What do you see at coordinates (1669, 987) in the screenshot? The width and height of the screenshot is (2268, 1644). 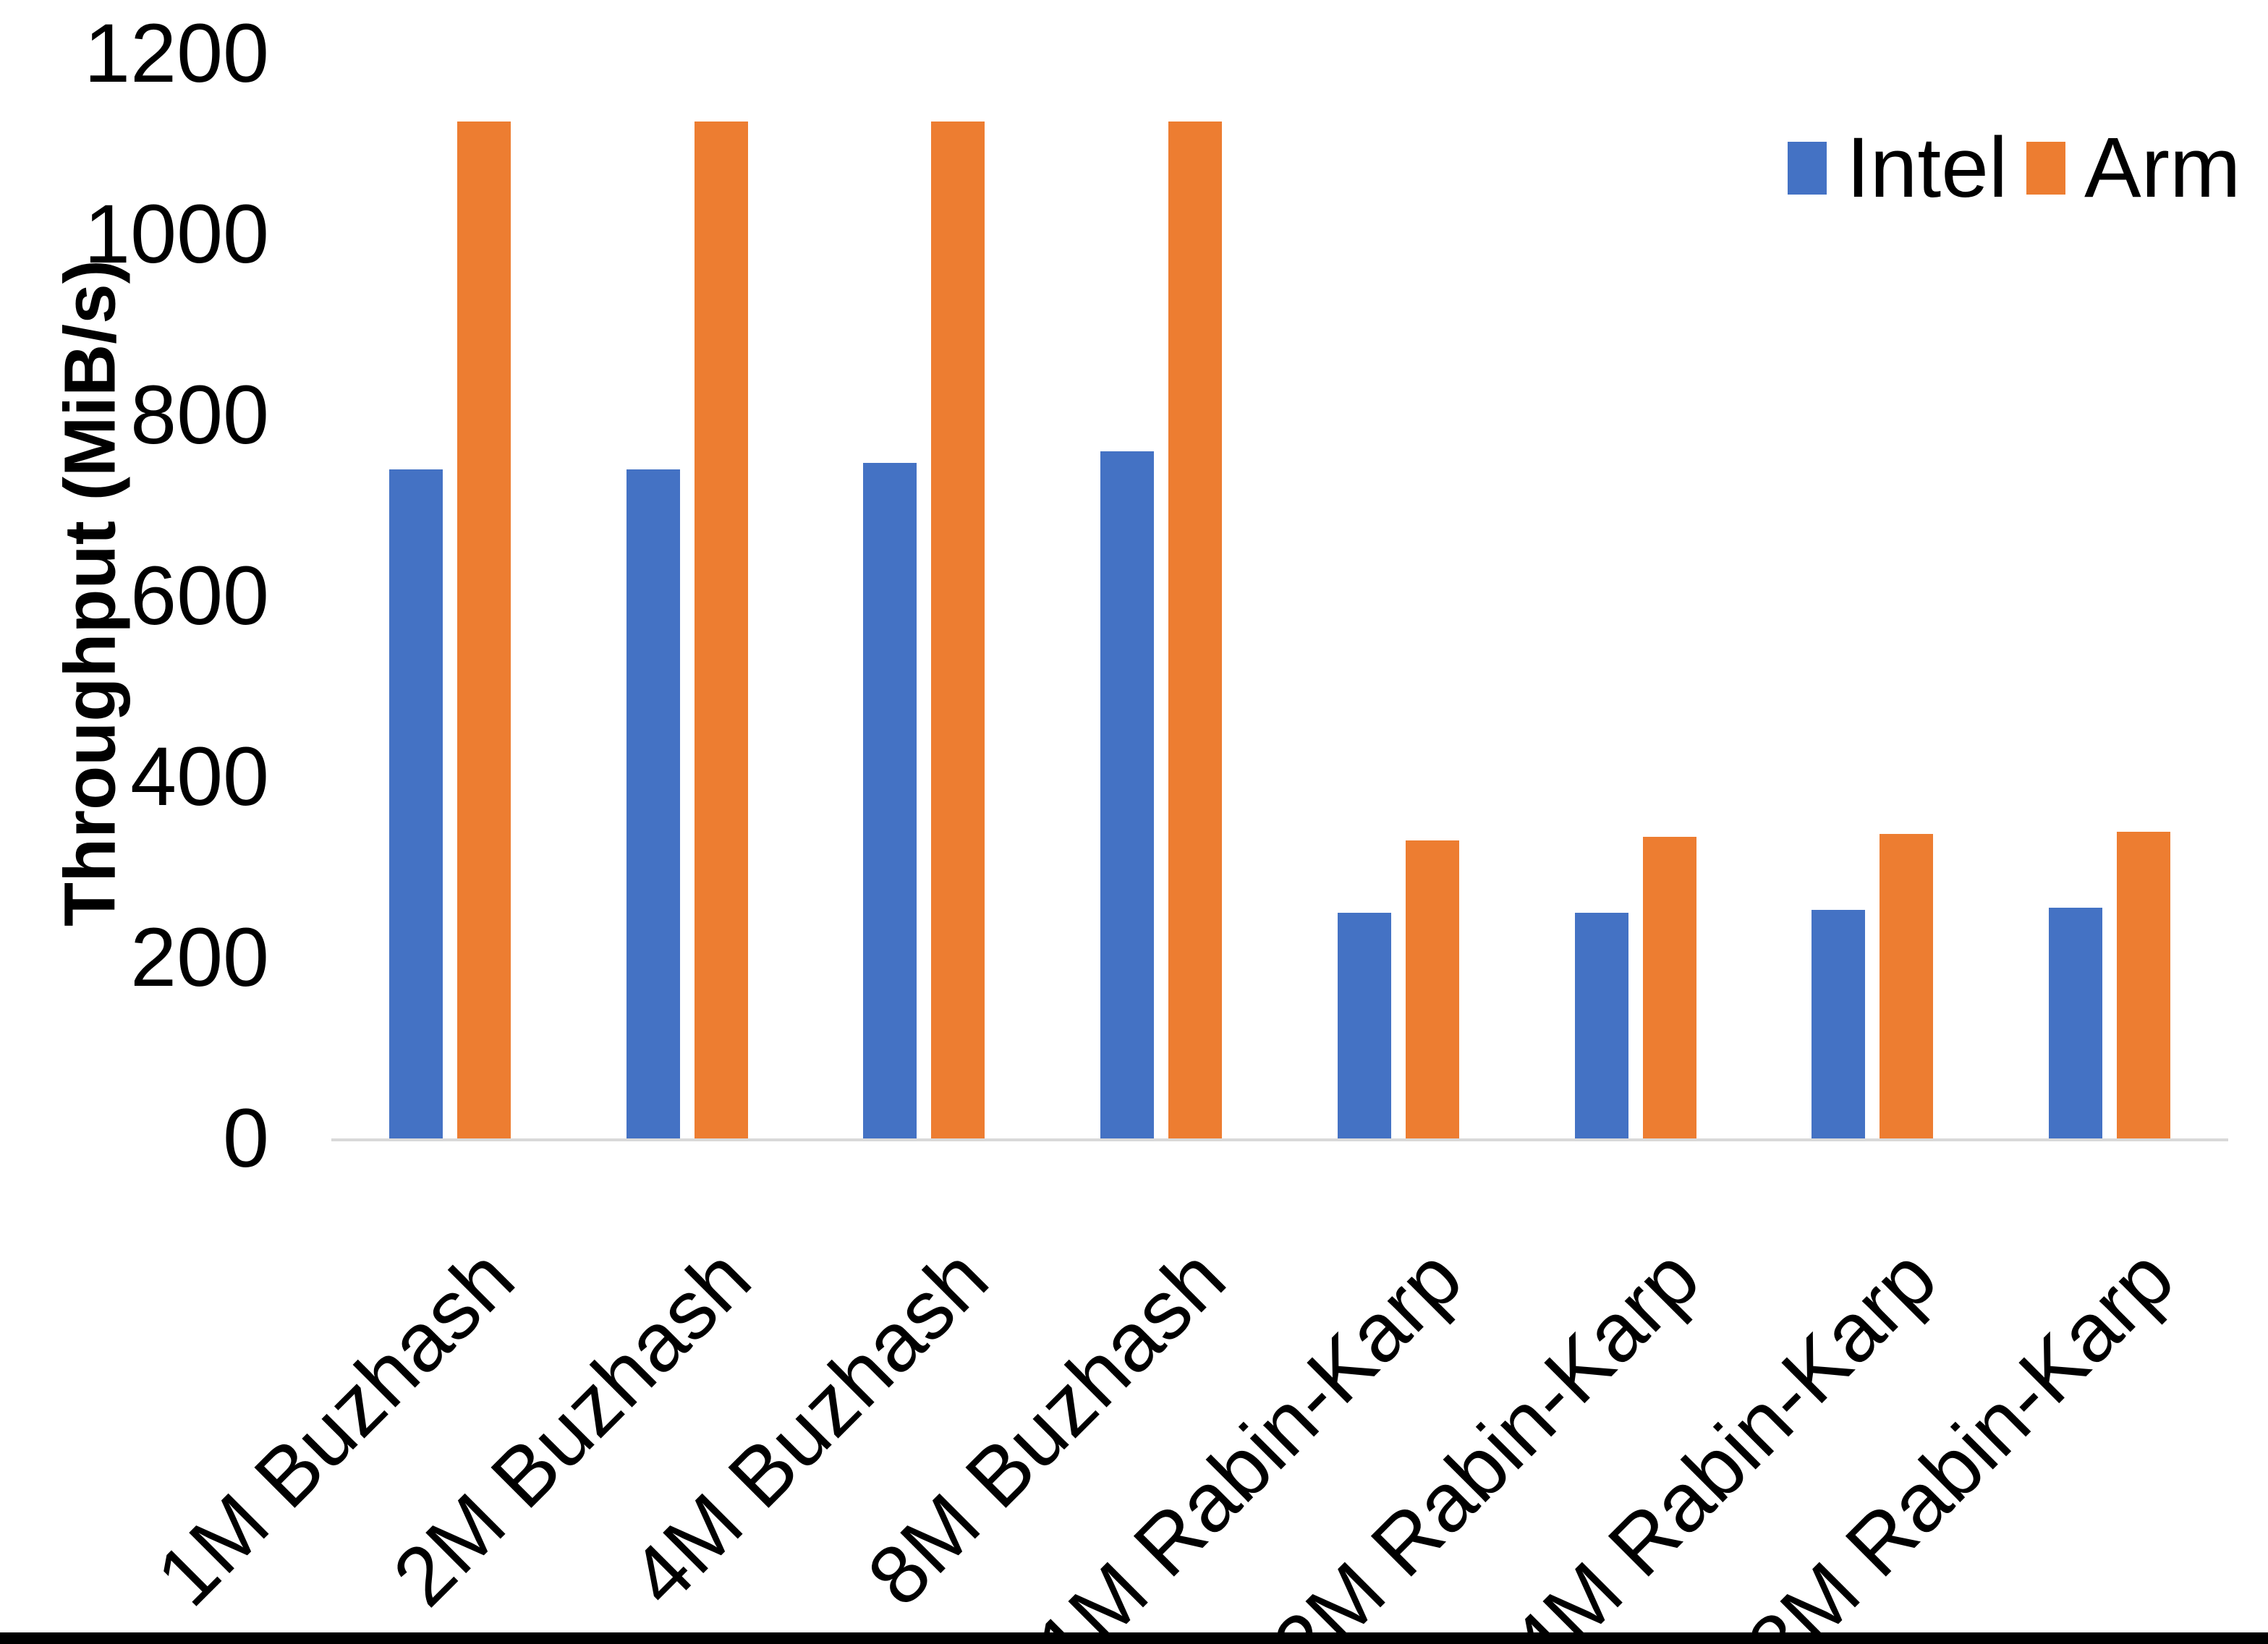 I see `bar-arm-2m-rabin-karp` at bounding box center [1669, 987].